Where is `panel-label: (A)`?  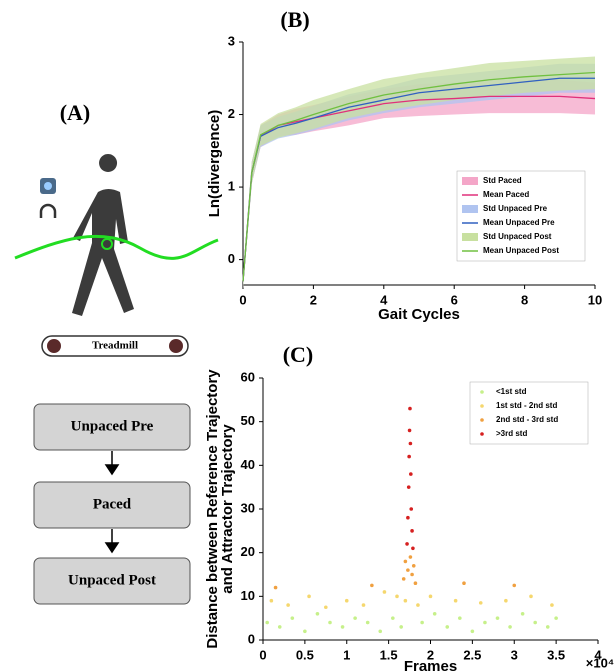 panel-label: (A) is located at coordinates (75, 112).